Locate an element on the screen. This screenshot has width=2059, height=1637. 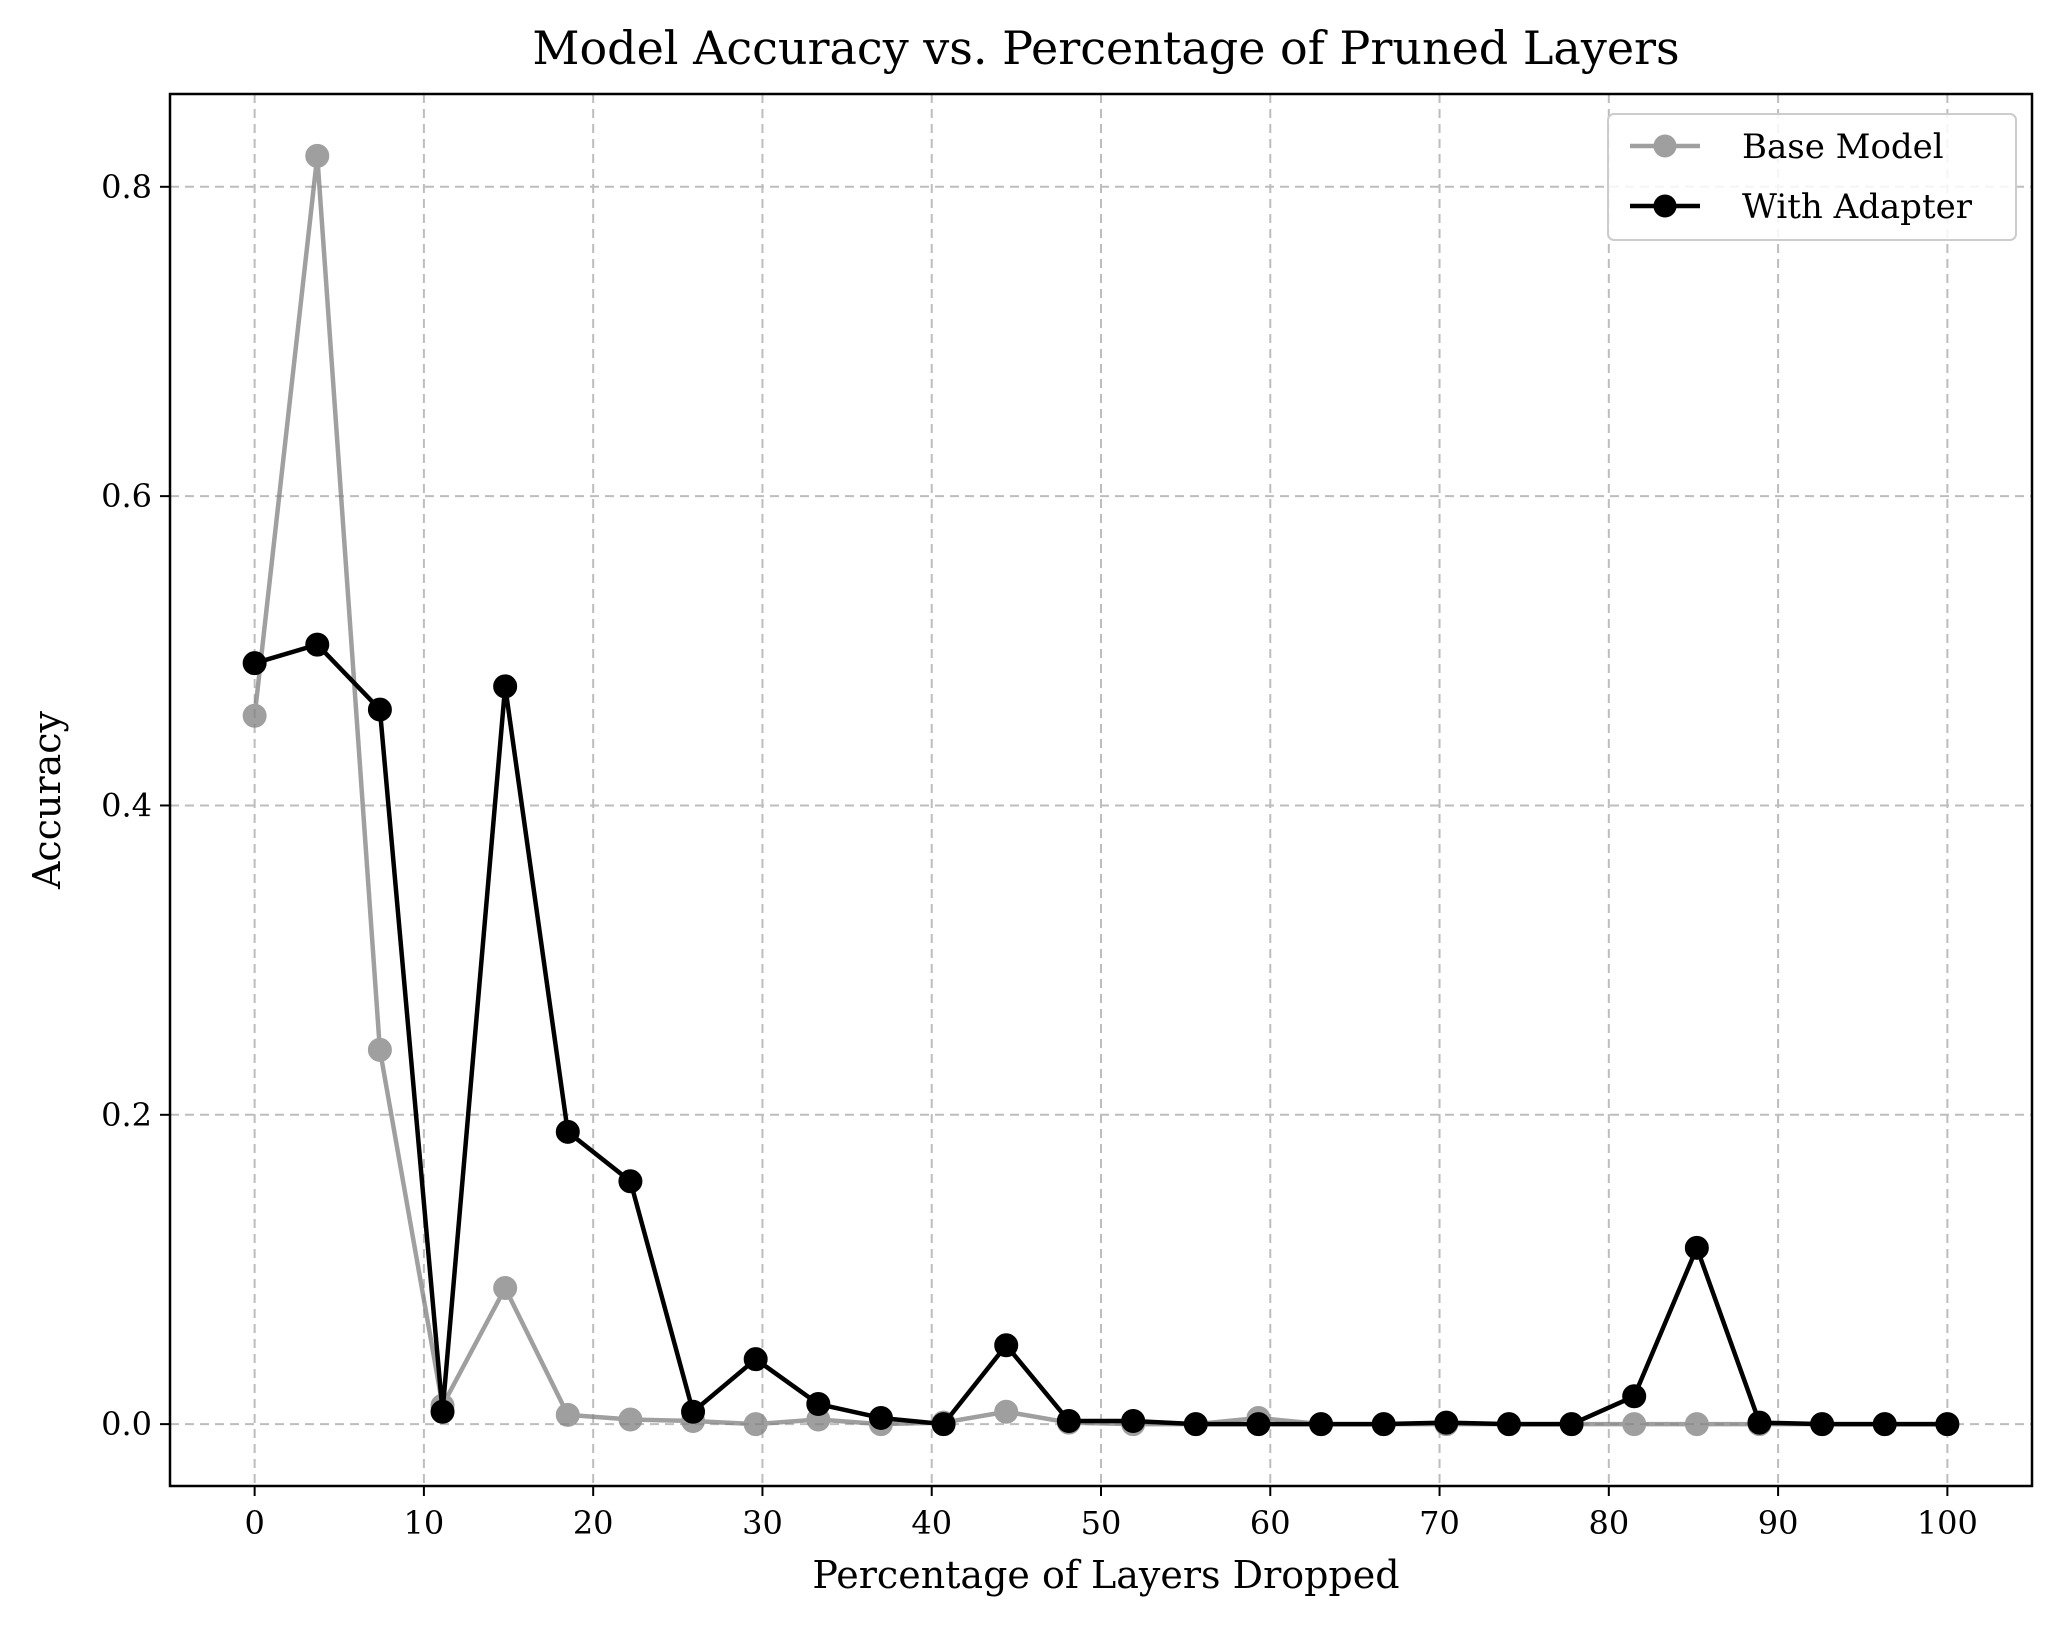
x-tick-label: 20 is located at coordinates (593, 1523).